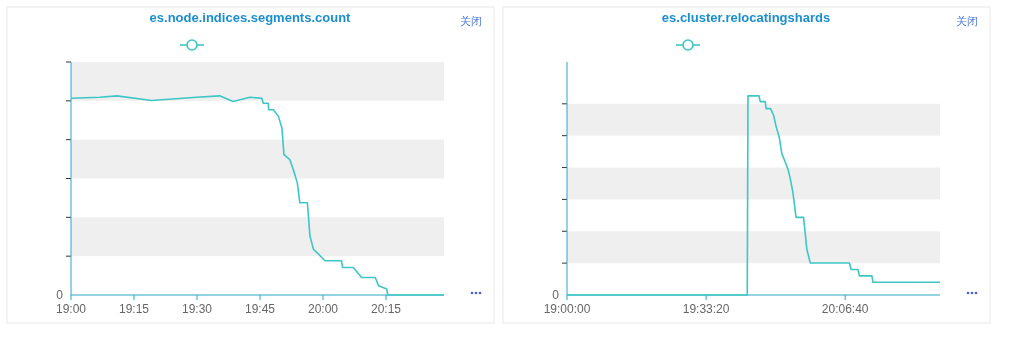 This screenshot has width=1028, height=341. Describe the element at coordinates (746, 17) in the screenshot. I see `chart-title: es.cluster.relocatingshards` at that location.